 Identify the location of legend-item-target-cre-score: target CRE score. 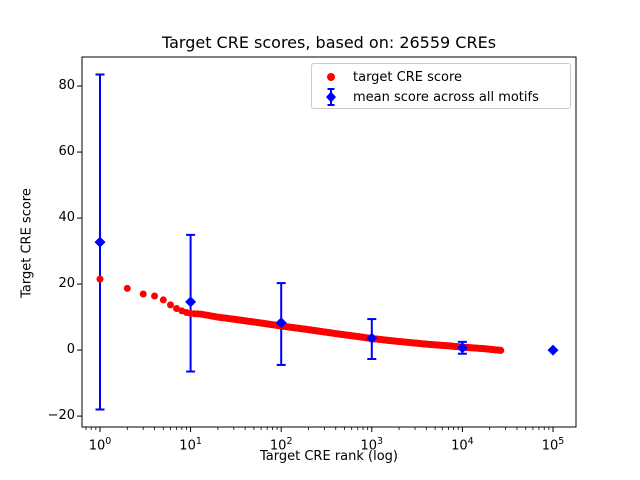
(441, 77).